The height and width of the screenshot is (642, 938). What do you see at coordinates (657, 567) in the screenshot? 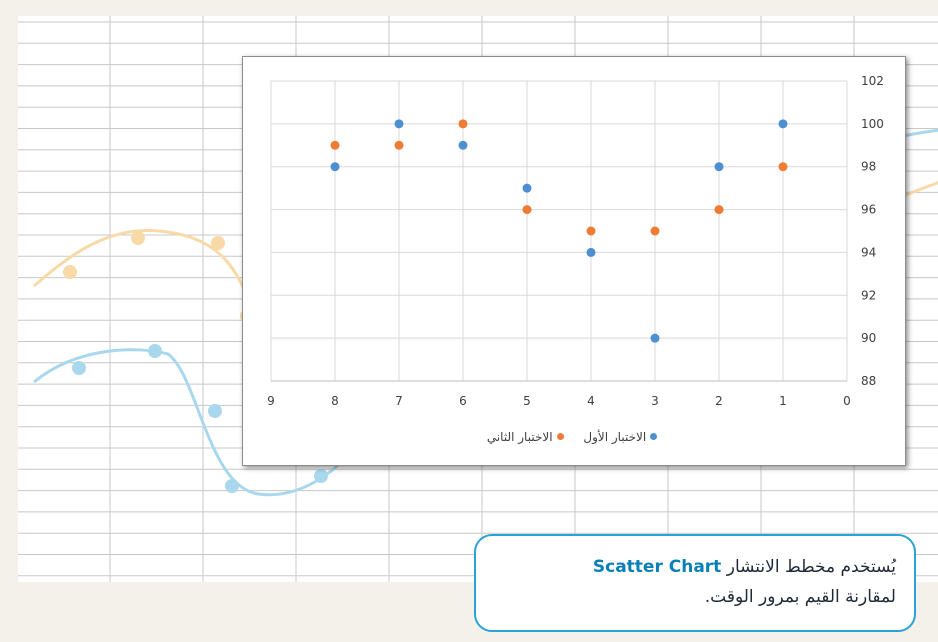
I see `callout-highlight: Scatter Chart` at bounding box center [657, 567].